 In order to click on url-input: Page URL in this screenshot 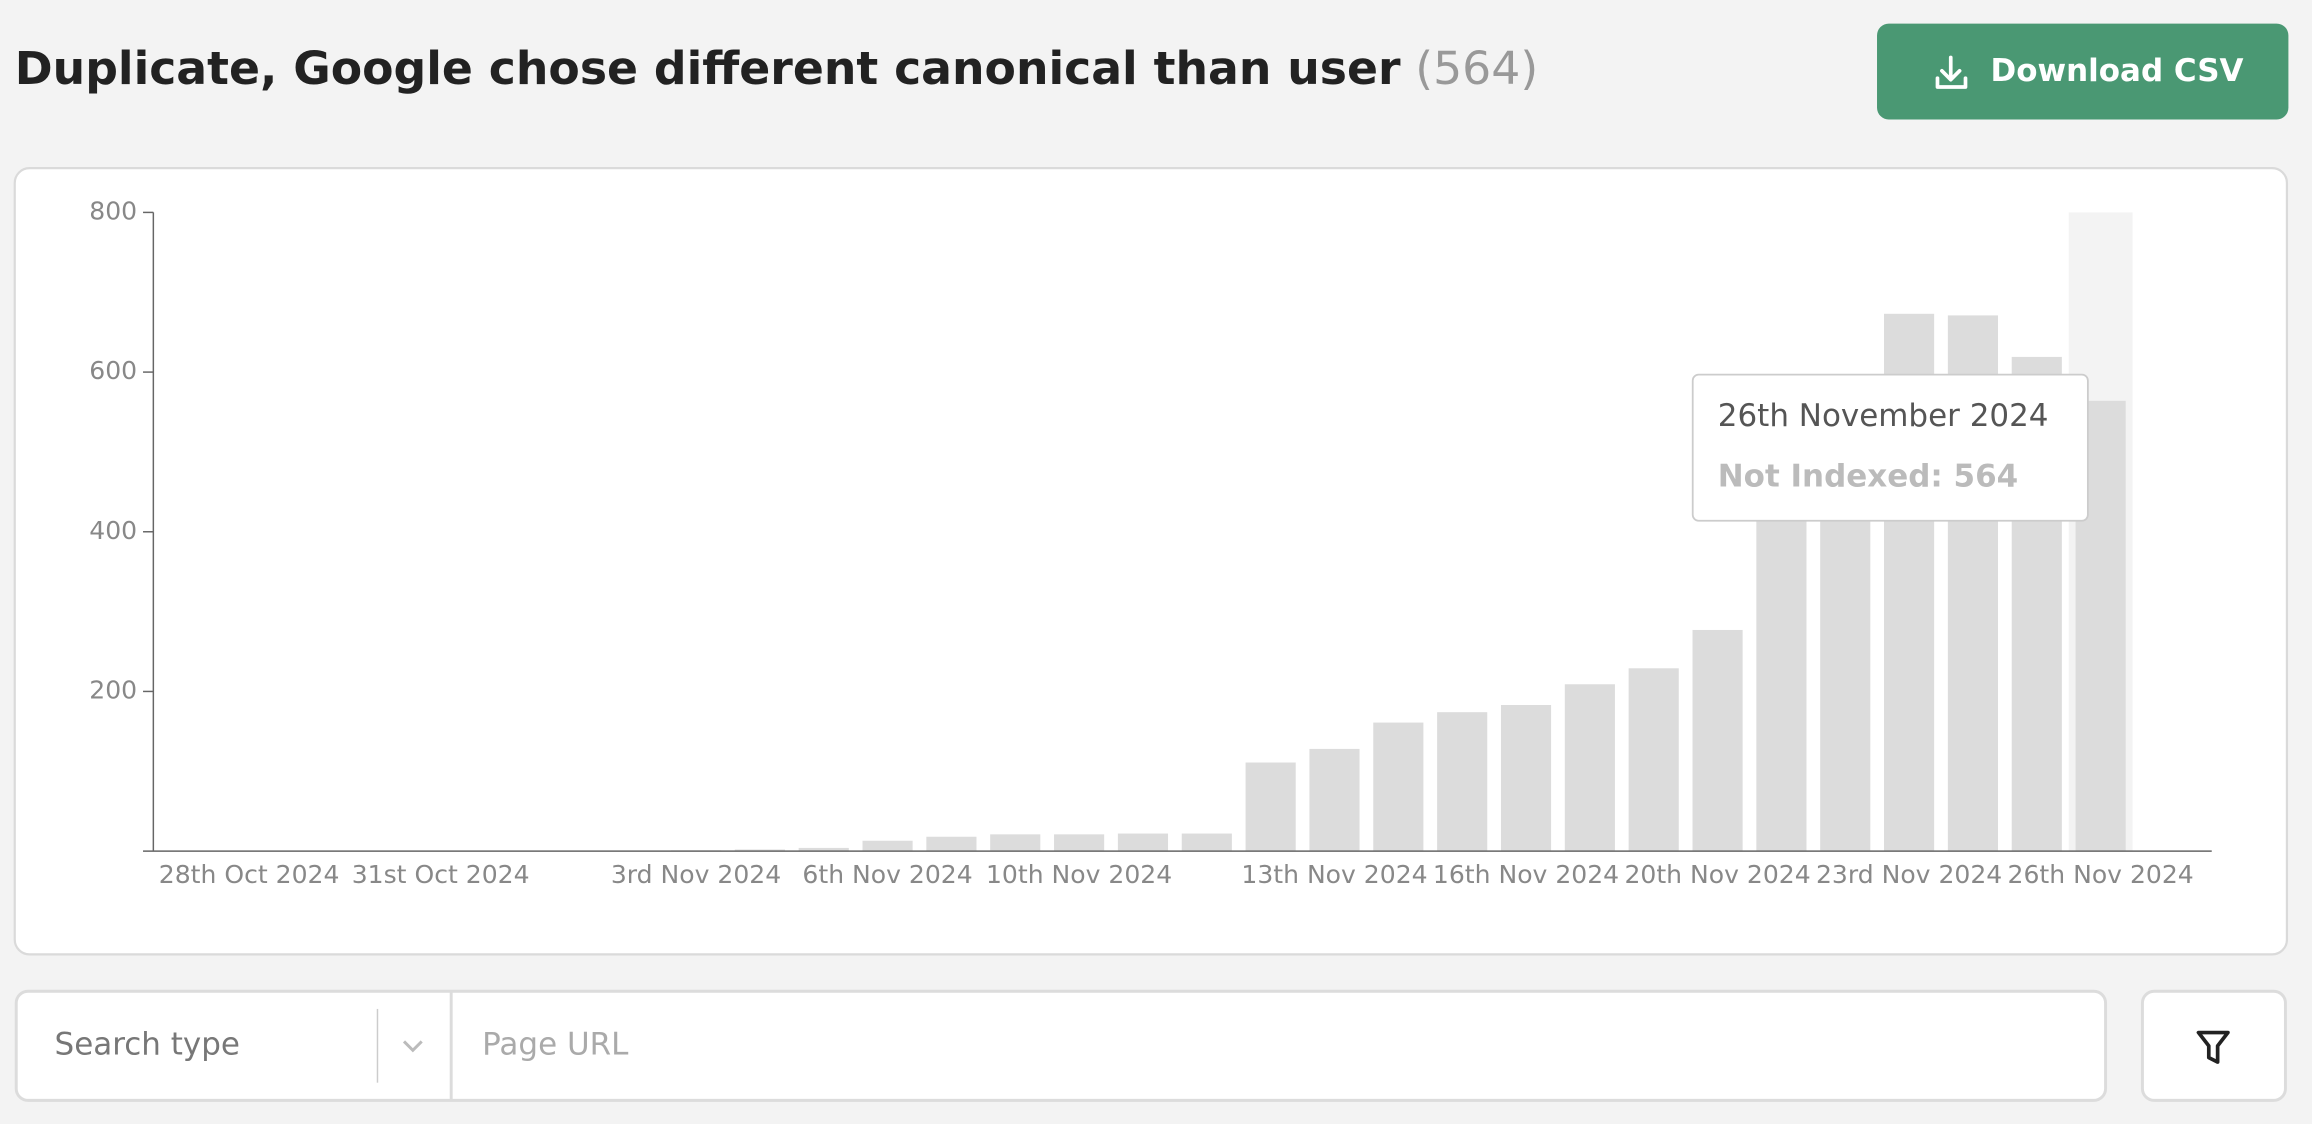, I will do `click(555, 1044)`.